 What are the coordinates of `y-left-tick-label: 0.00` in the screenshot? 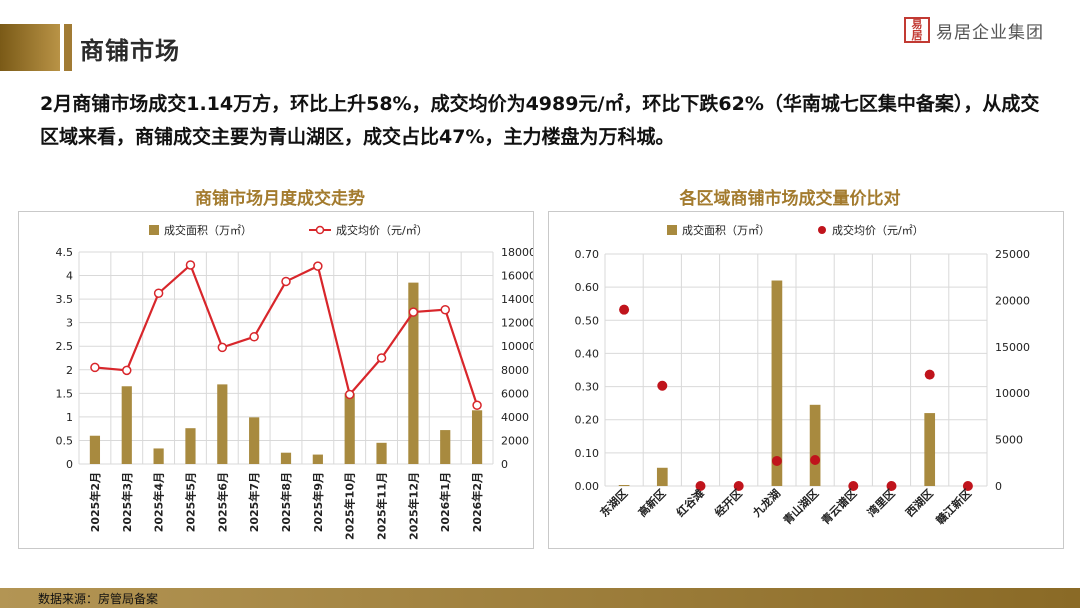 It's located at (587, 486).